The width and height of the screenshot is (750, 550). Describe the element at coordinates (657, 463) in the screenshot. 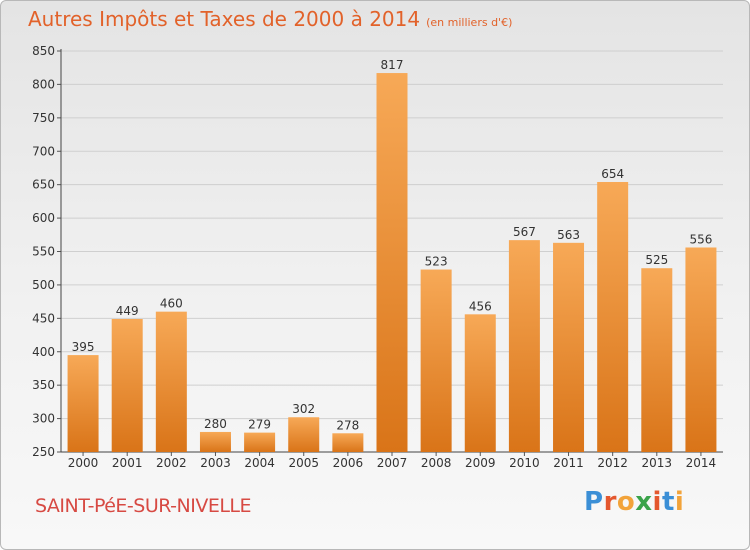

I see `x-tick-label: 2013` at that location.